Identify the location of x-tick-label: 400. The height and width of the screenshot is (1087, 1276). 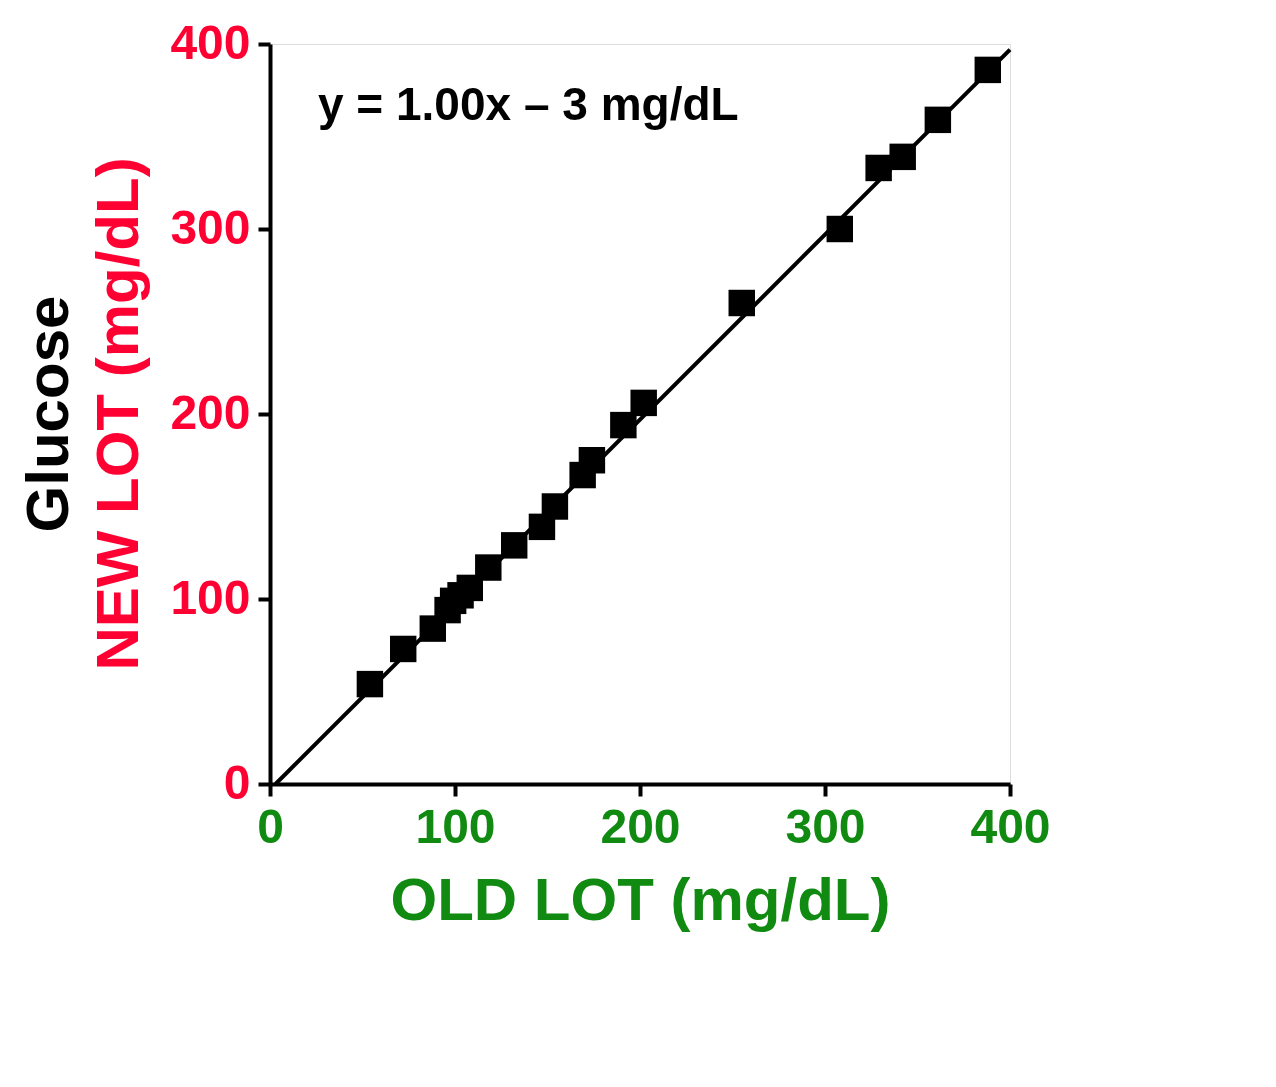
(1010, 826).